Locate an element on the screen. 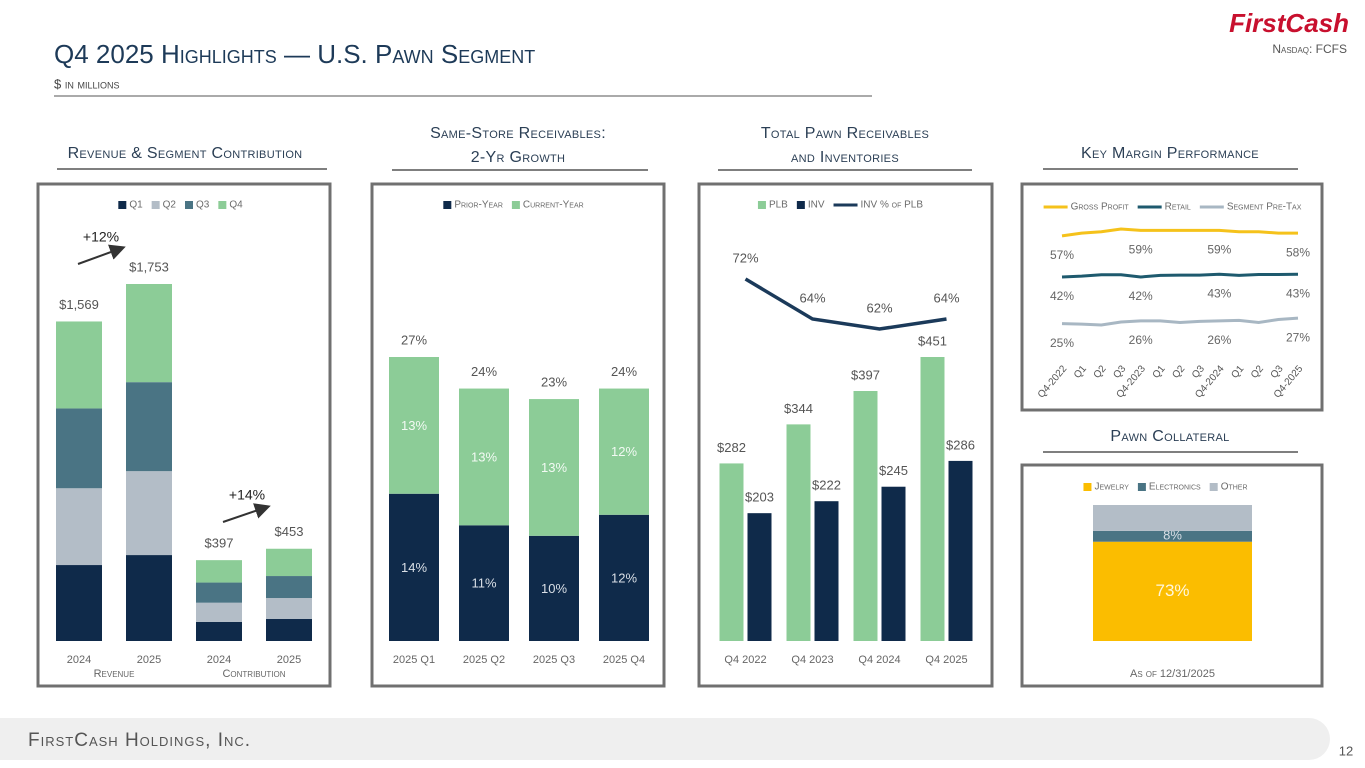  footer-company: FirstCash Holdings, Inc. is located at coordinates (139, 740).